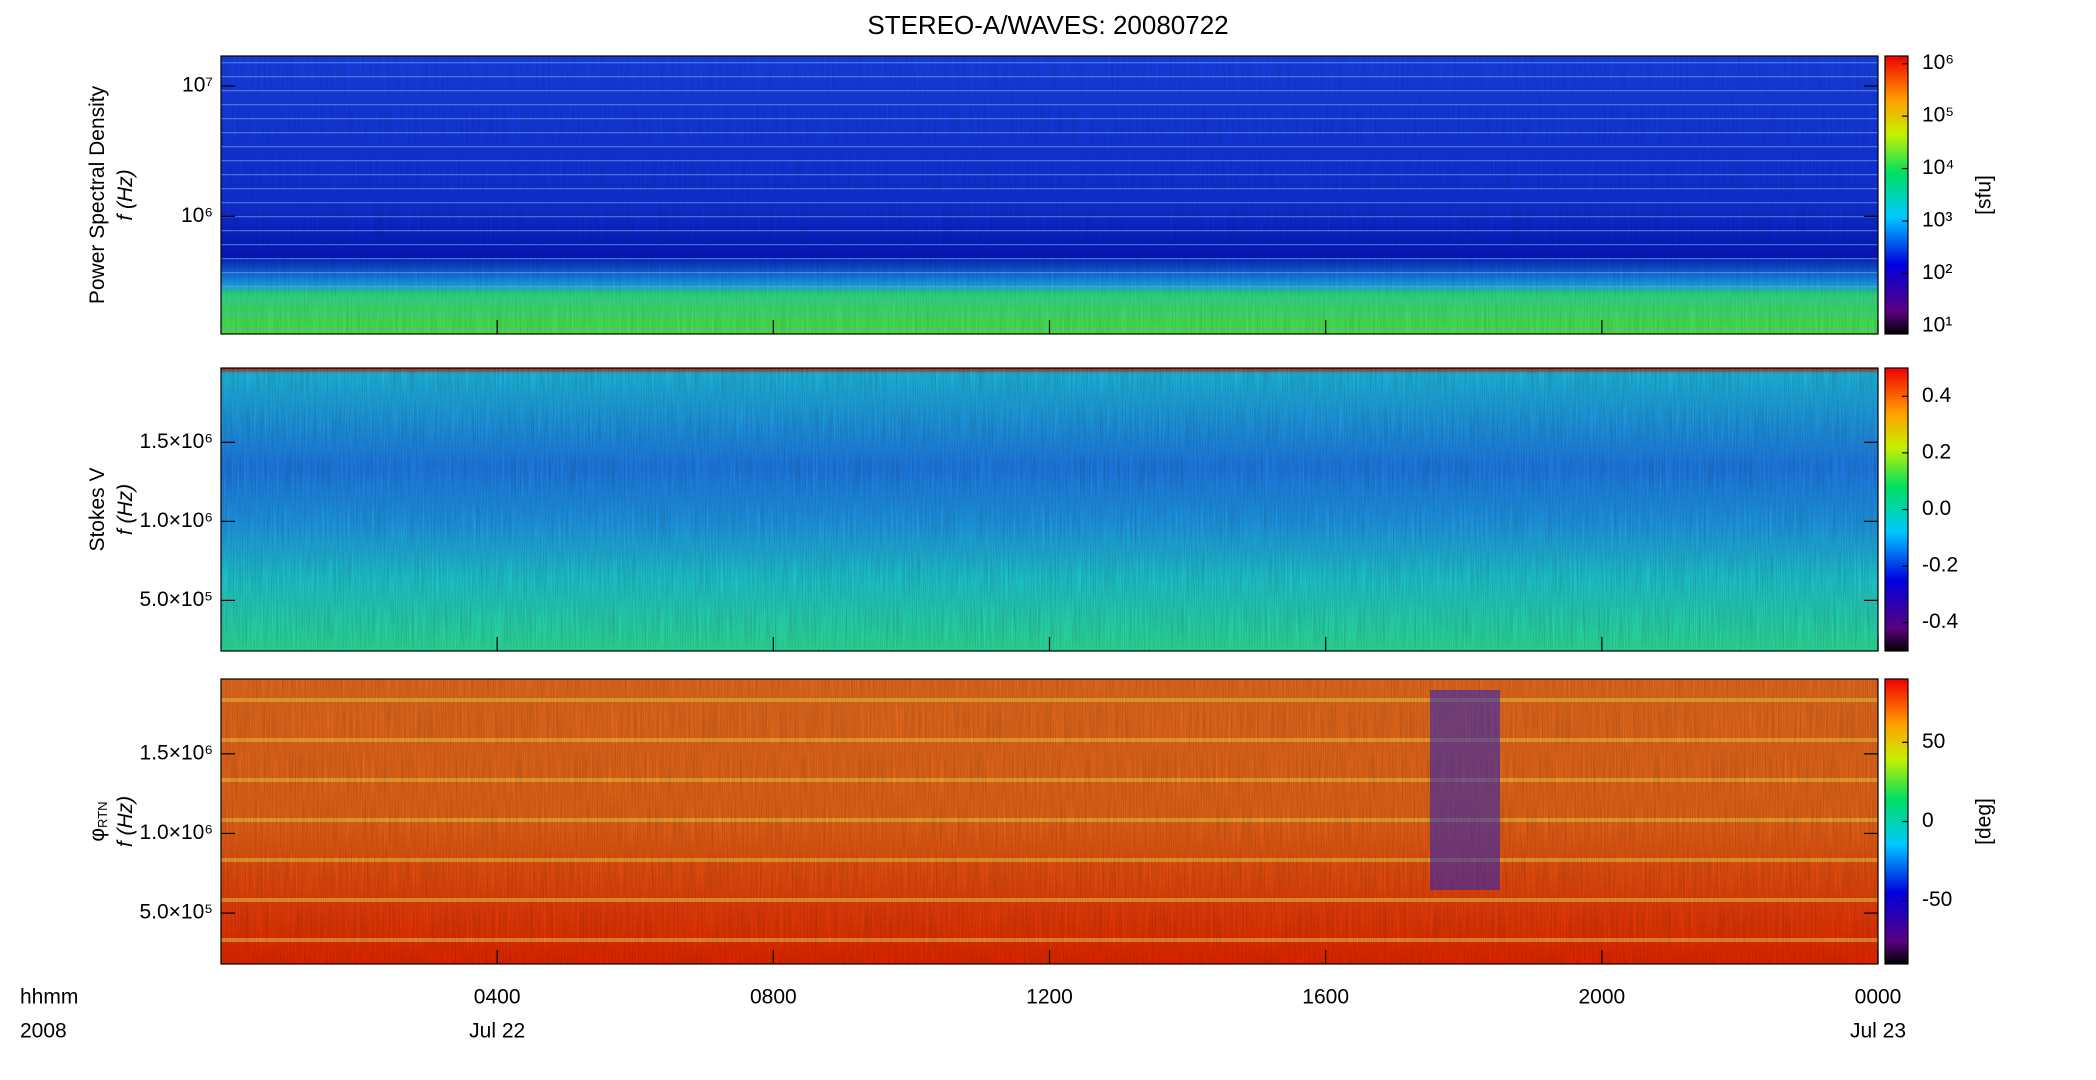  Describe the element at coordinates (1984, 821) in the screenshot. I see `colorbar-label: [deg]` at that location.